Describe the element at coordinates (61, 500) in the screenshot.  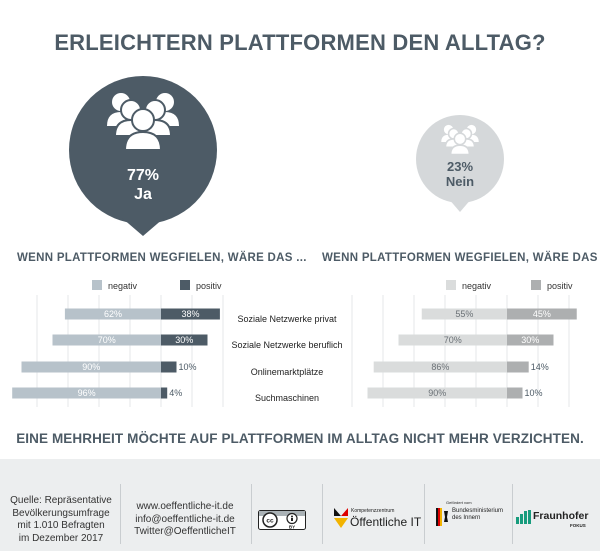
I see `source-line: Quelle: Repräsentative` at that location.